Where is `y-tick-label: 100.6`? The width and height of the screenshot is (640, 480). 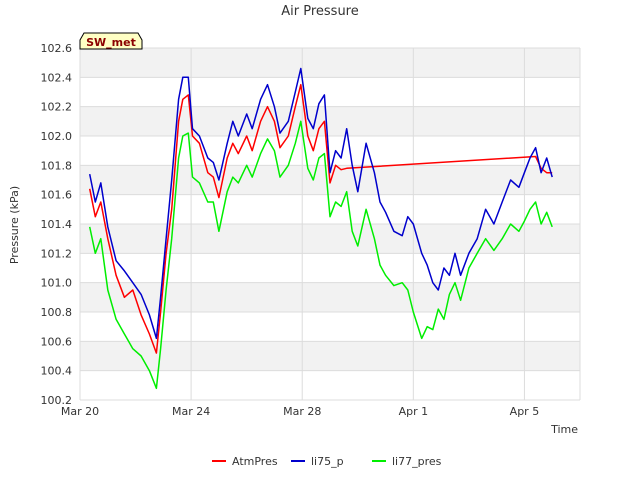 y-tick-label: 100.6 is located at coordinates (57, 341).